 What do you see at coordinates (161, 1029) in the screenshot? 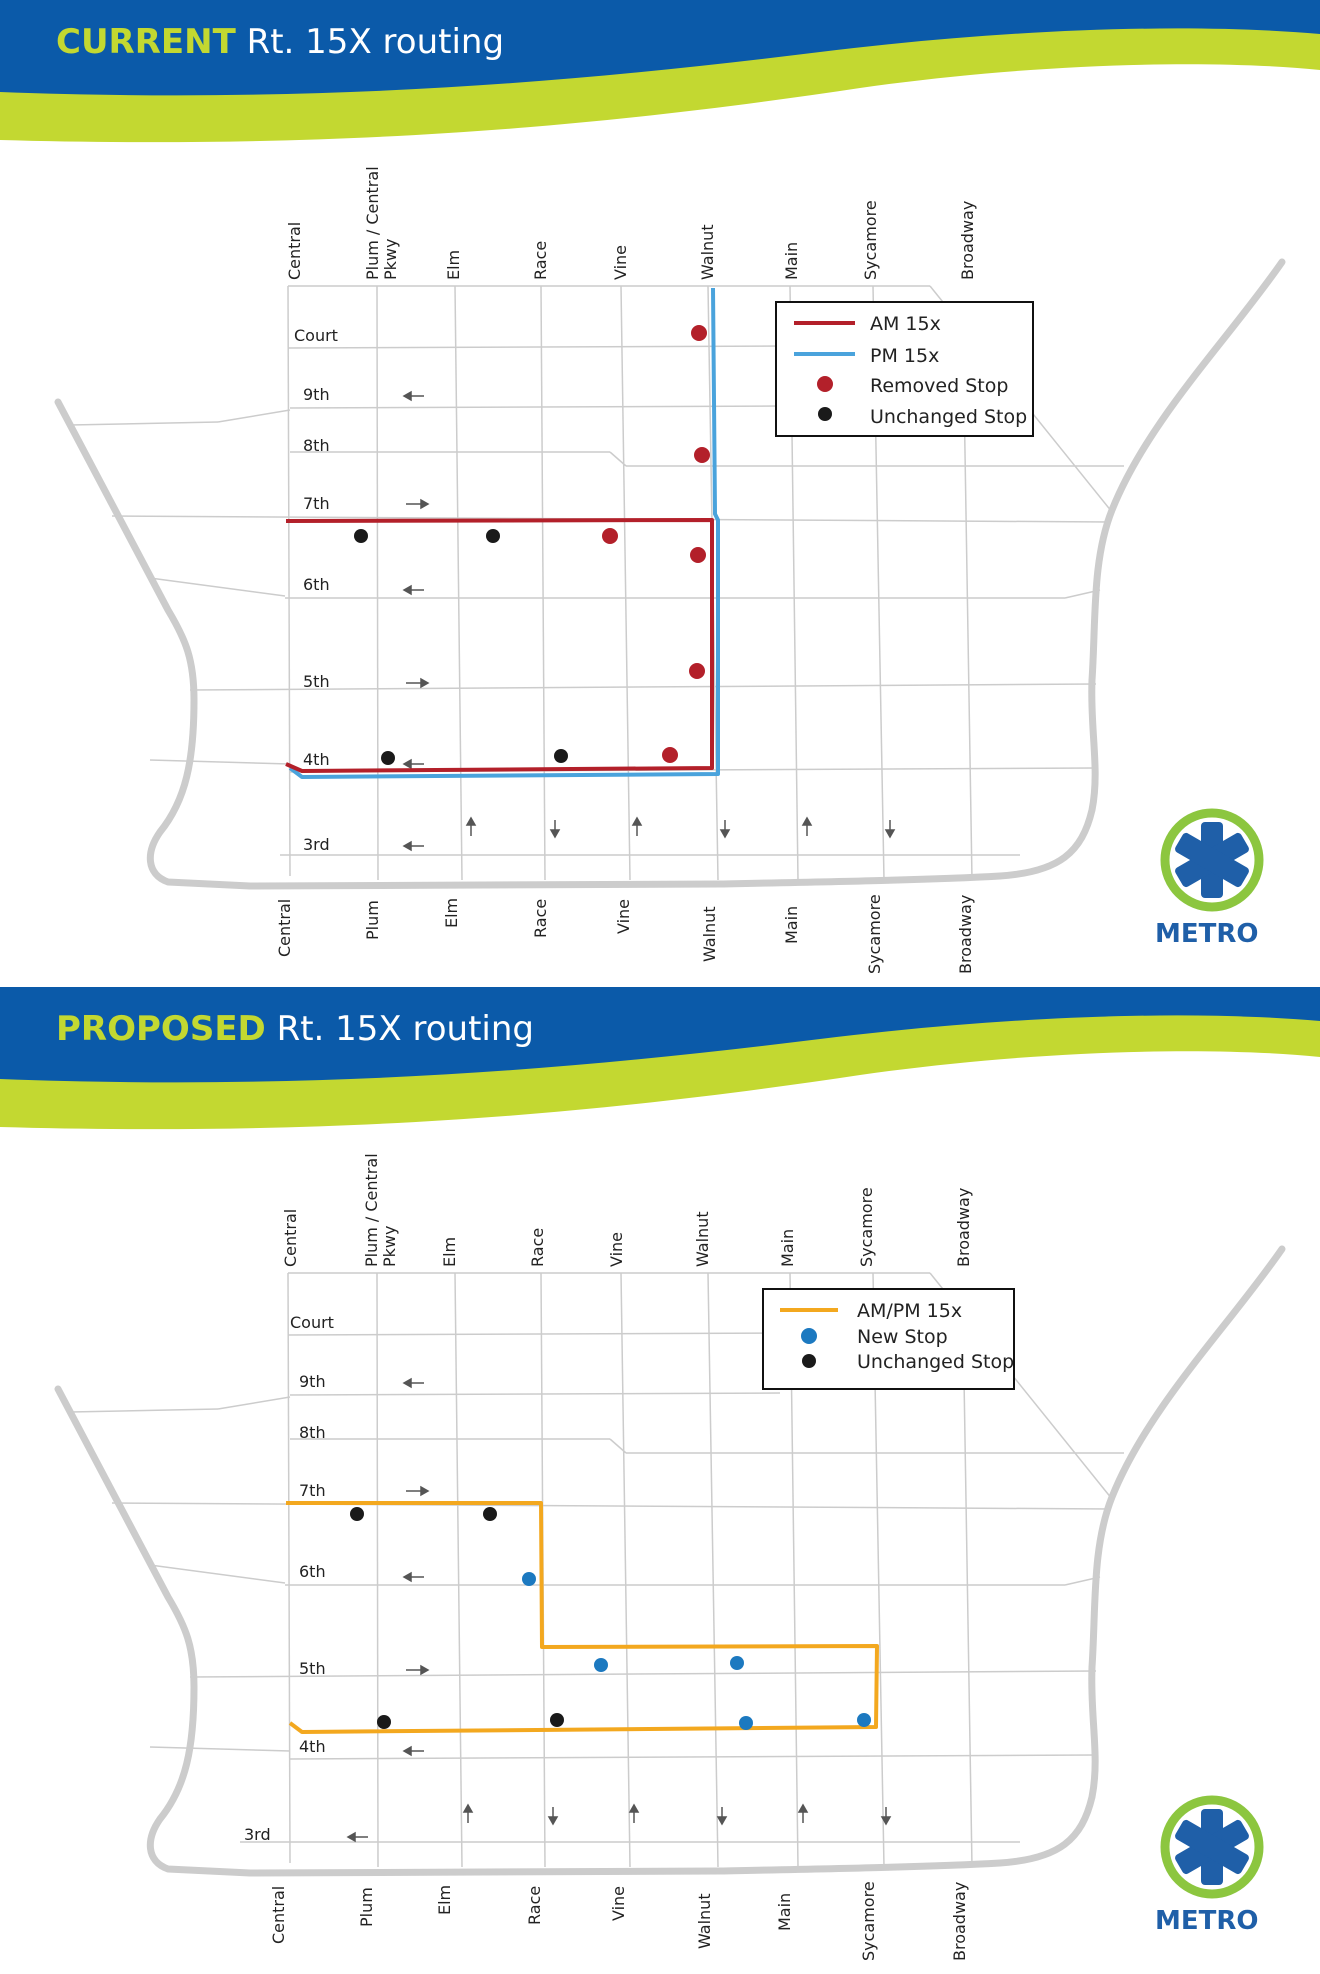
I see `title-keyword: PROPOSED` at bounding box center [161, 1029].